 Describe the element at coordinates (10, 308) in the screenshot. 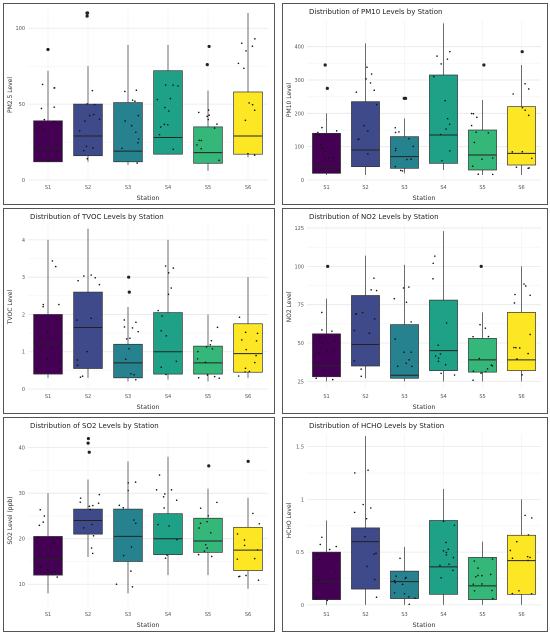

I see `y-axis-label: TVOC Level` at that location.